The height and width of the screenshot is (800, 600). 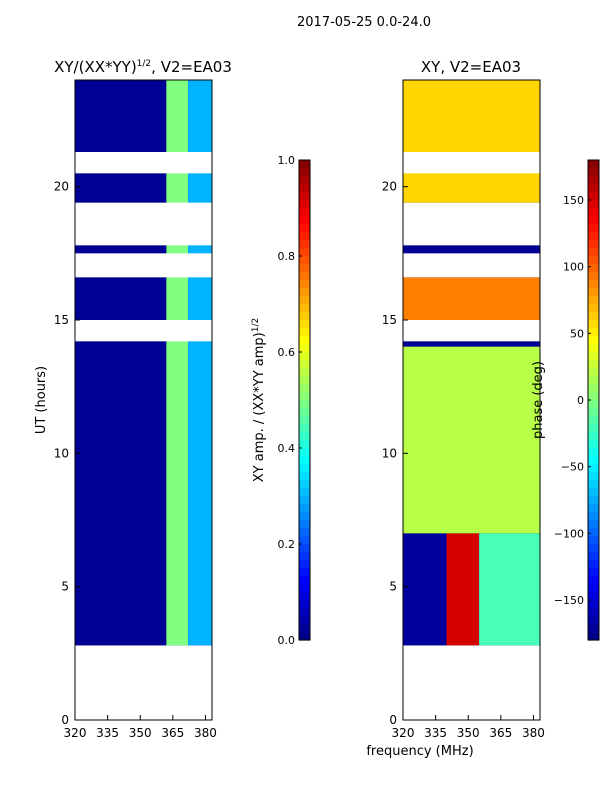 I want to click on x-axis-label: frequency (MHz), so click(x=419, y=751).